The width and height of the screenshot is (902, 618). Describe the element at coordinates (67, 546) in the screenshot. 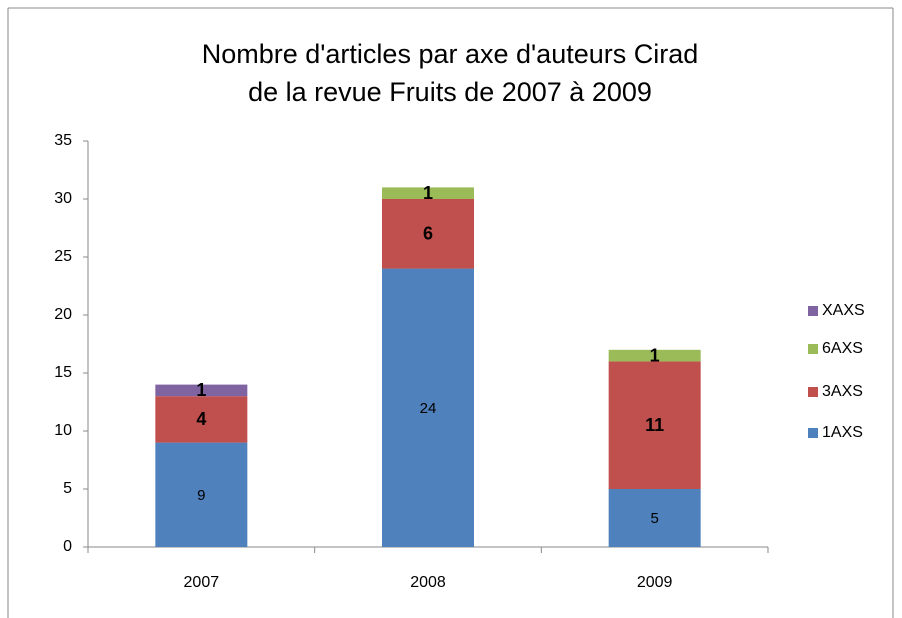

I see `y-tick-label: 0` at that location.